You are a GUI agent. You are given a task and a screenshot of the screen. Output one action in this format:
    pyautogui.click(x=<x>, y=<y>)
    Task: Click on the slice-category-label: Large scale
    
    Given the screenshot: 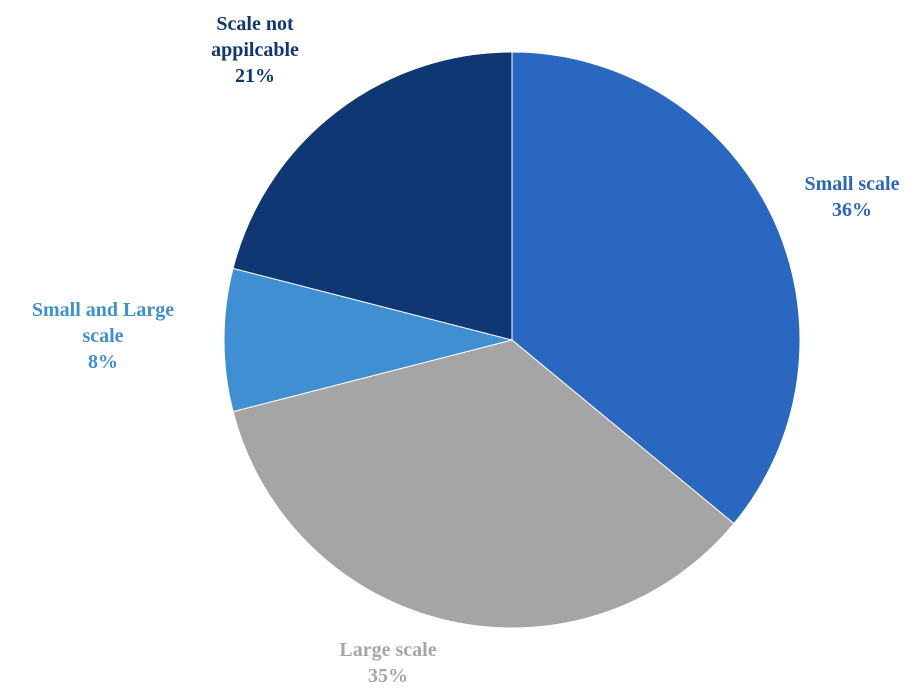 What is the action you would take?
    pyautogui.click(x=387, y=650)
    